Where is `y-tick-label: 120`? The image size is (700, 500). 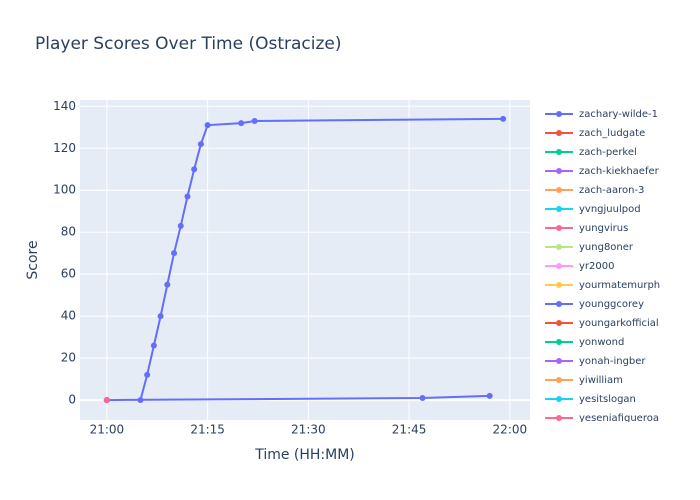 y-tick-label: 120 is located at coordinates (64, 148).